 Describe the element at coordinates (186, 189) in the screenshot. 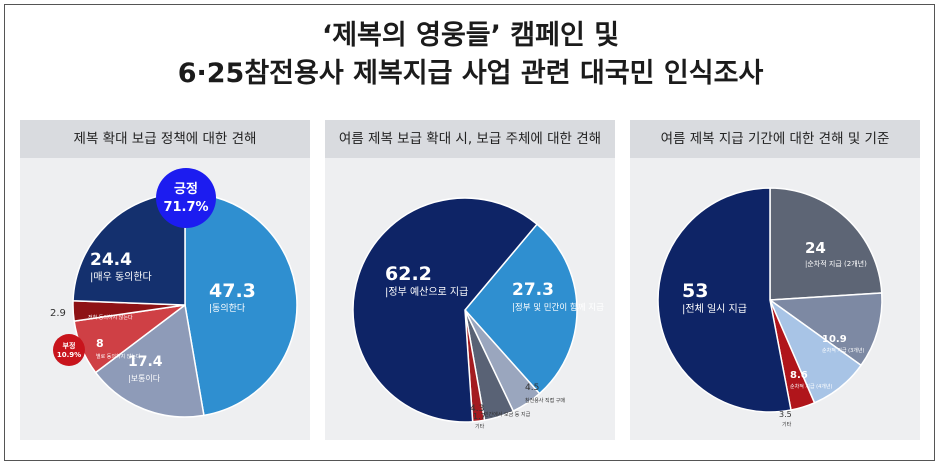

I see `positive-badge-label: 긍정` at that location.